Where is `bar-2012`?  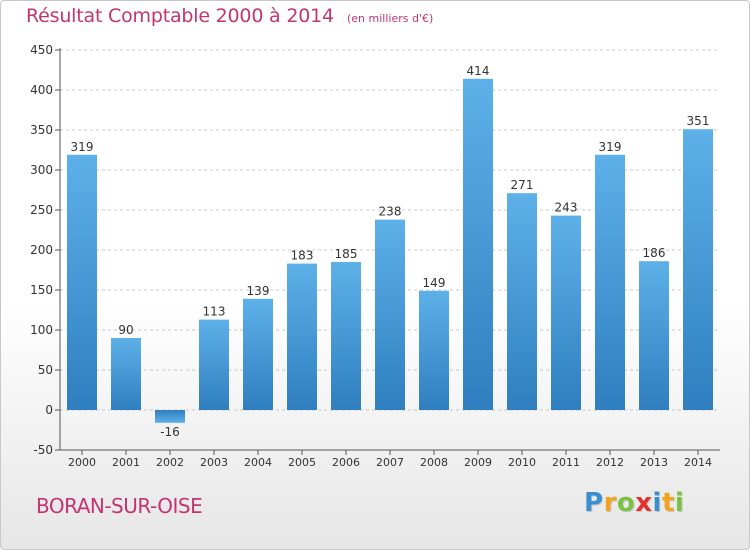
bar-2012 is located at coordinates (610, 282).